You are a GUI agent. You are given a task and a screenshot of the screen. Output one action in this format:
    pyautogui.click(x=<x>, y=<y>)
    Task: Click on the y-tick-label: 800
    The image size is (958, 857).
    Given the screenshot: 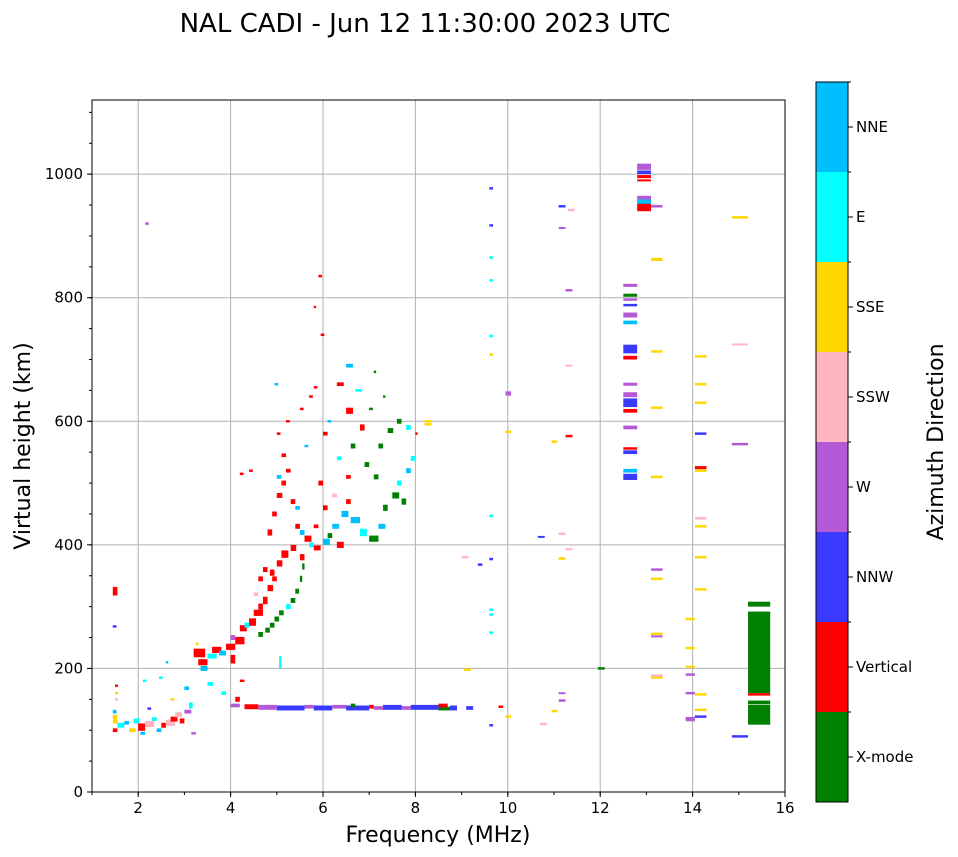 What is the action you would take?
    pyautogui.click(x=68, y=298)
    